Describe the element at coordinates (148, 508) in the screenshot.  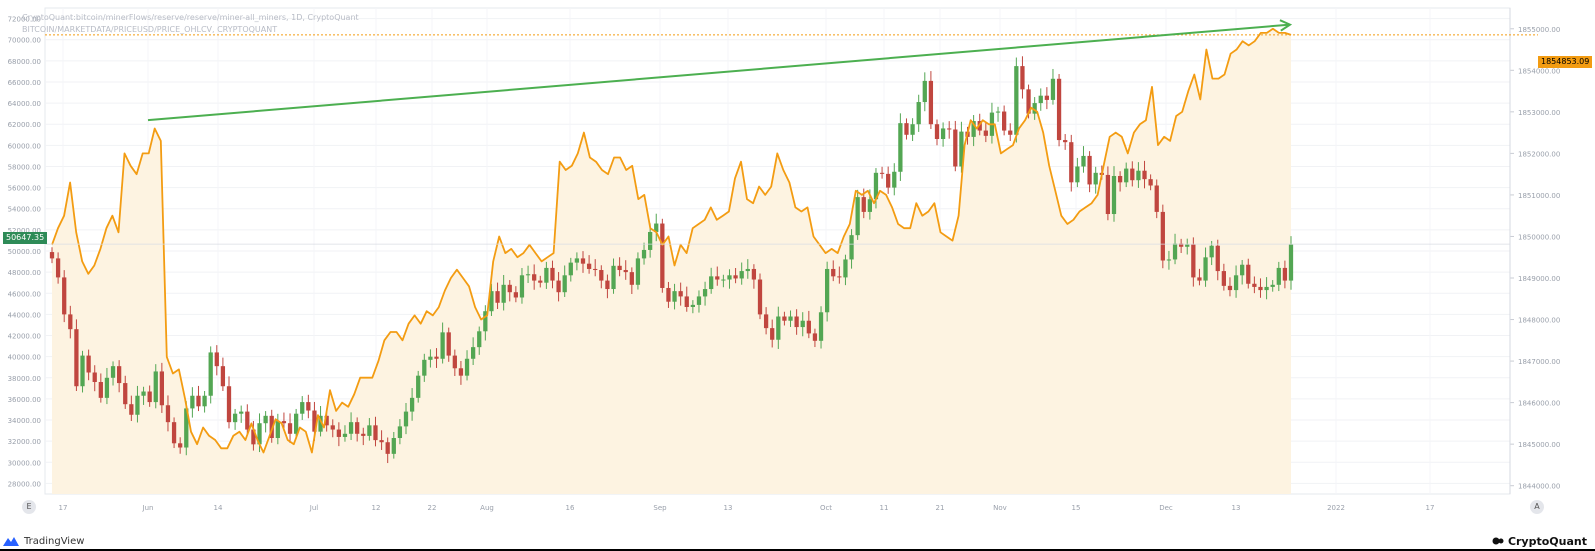
I see `x-axis-tick-label: Jun` at that location.